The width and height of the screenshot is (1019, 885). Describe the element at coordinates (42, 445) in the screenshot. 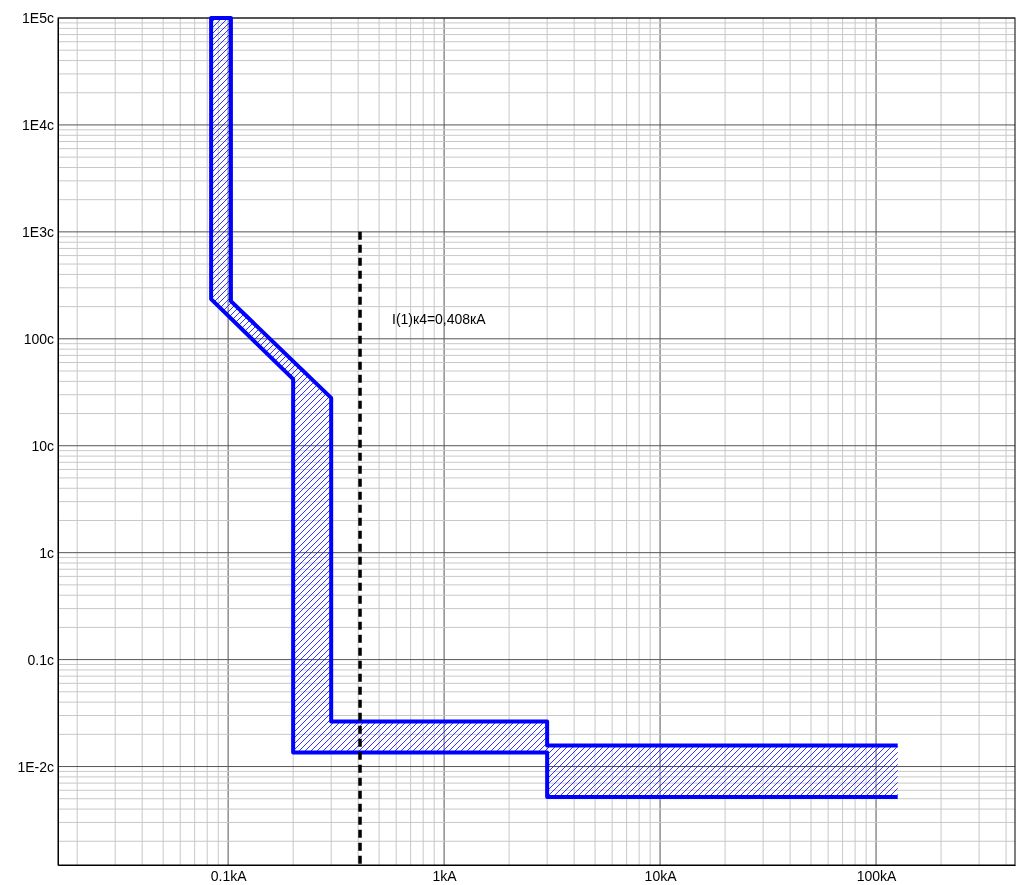

I see `y-tick-label: 10c` at that location.